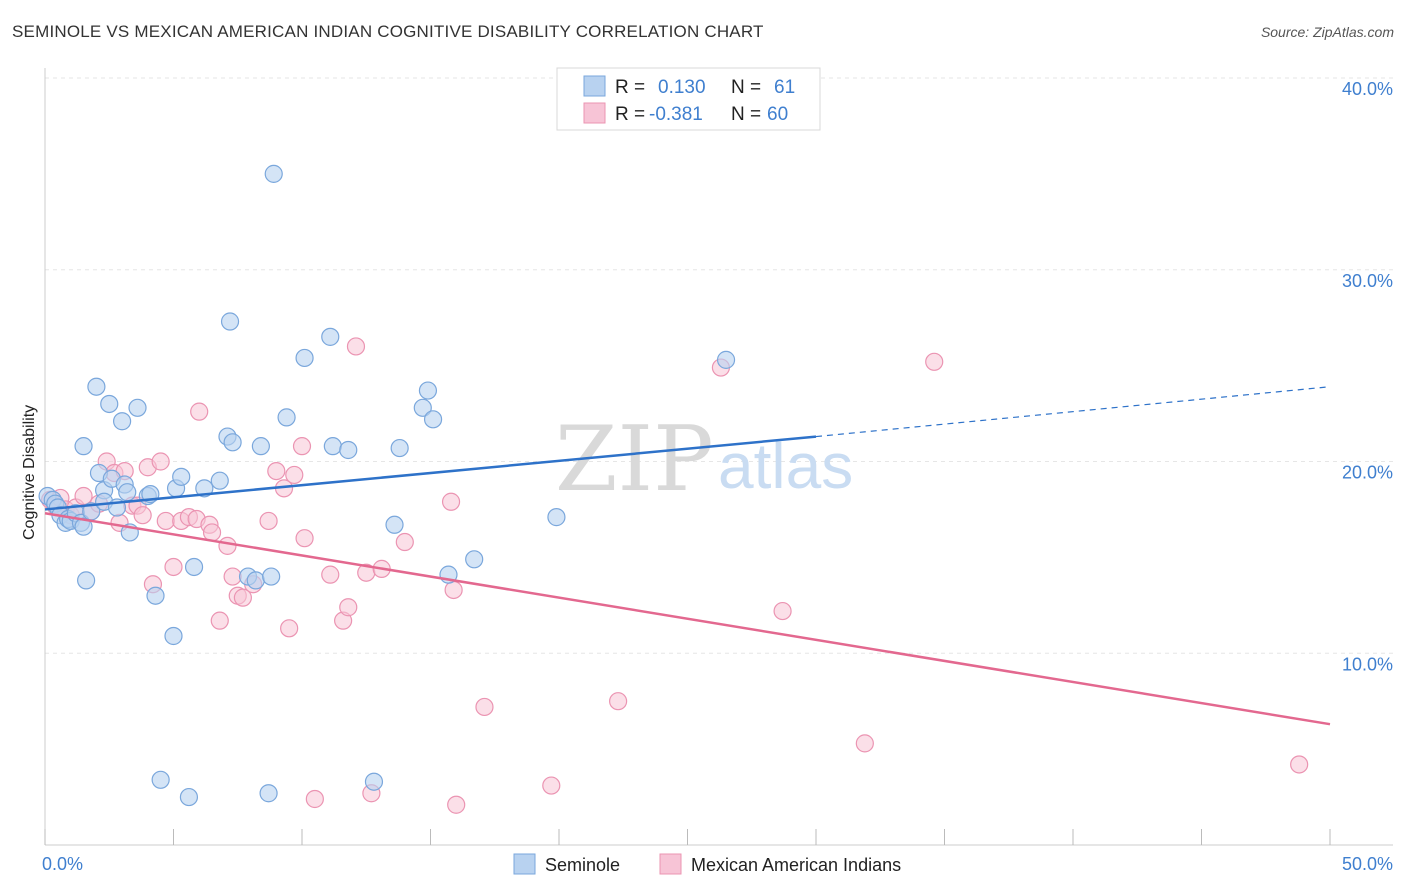  What do you see at coordinates (682, 87) in the screenshot?
I see `legend-r-value-seminole: 0.130` at bounding box center [682, 87].